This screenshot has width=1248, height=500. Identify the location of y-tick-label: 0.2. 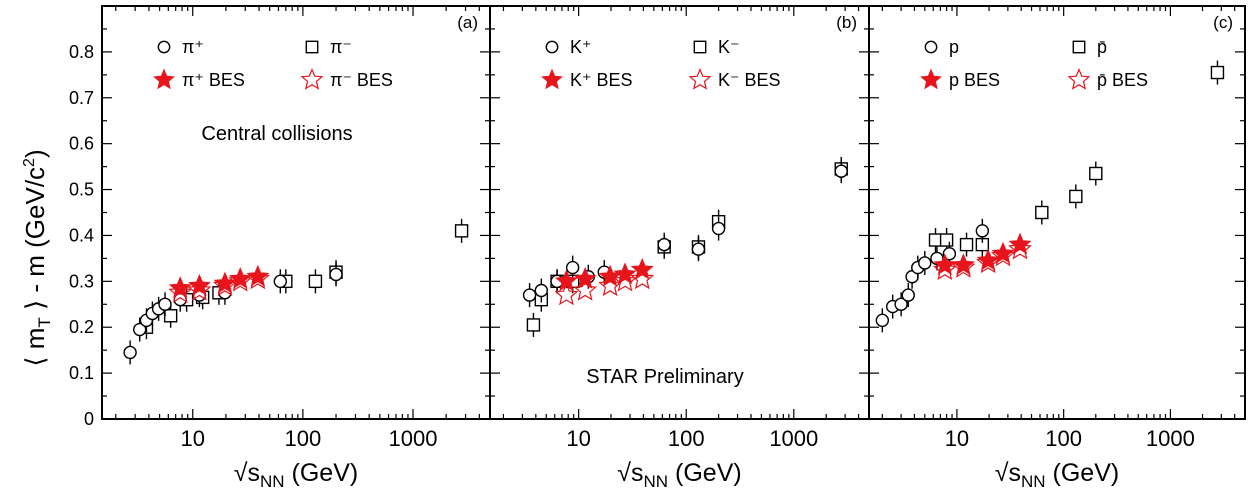
(81, 327).